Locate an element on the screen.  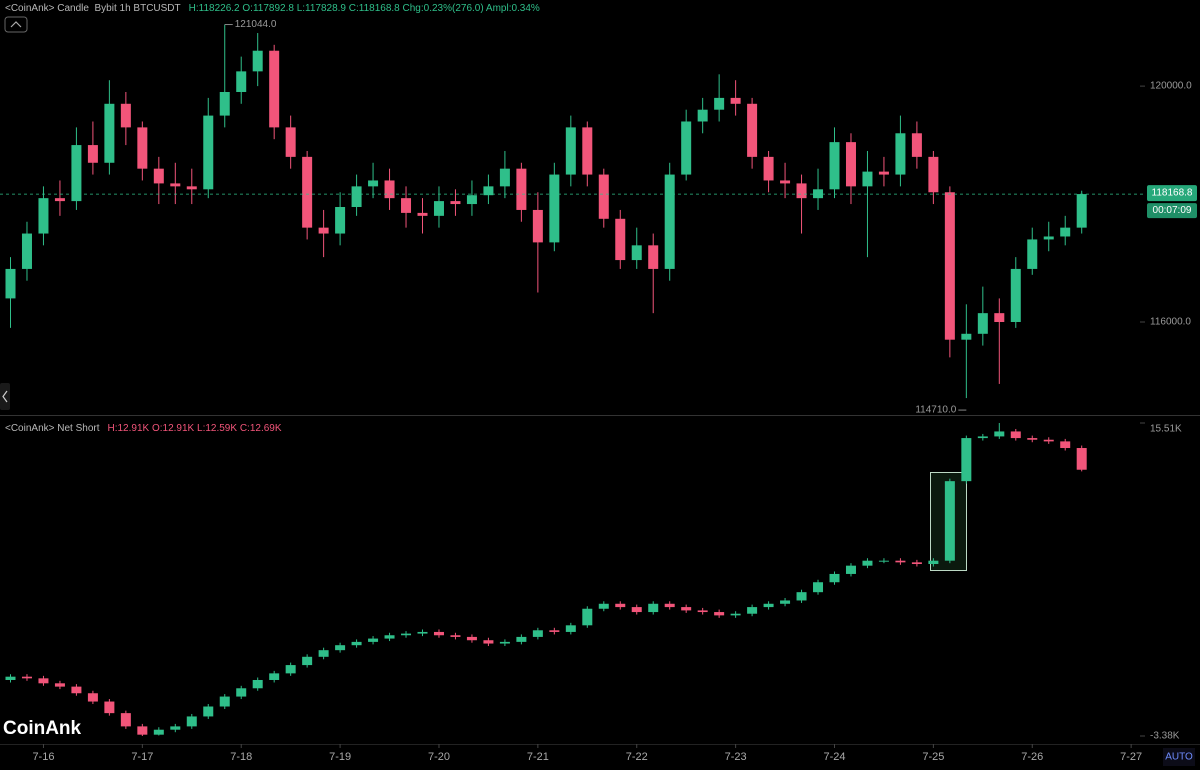
y-tick-label: 15.51K is located at coordinates (1166, 429).